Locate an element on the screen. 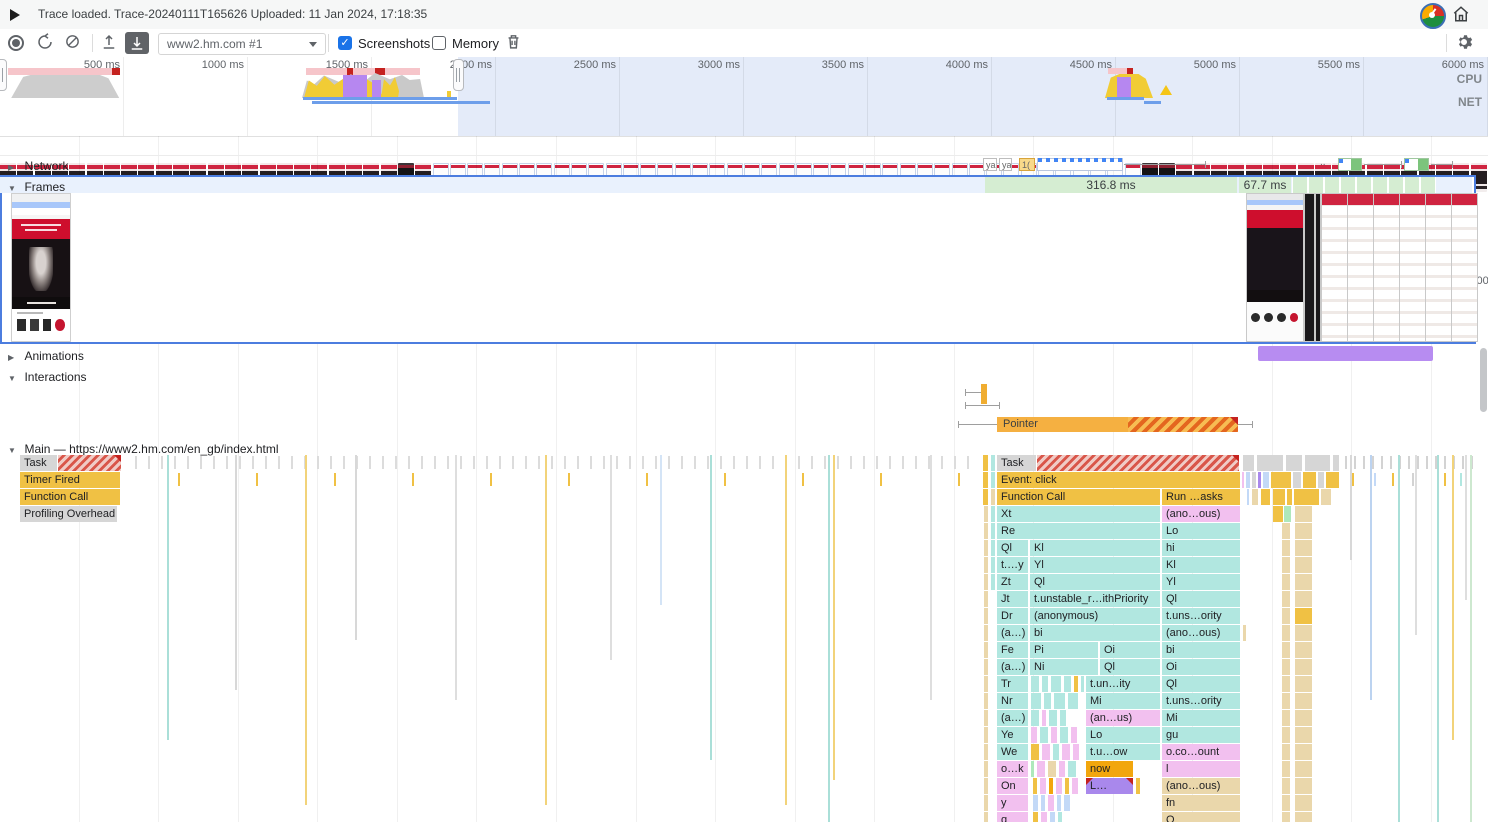 Image resolution: width=1488 pixels, height=822 pixels. flame-event: (a…) is located at coordinates (1012, 667).